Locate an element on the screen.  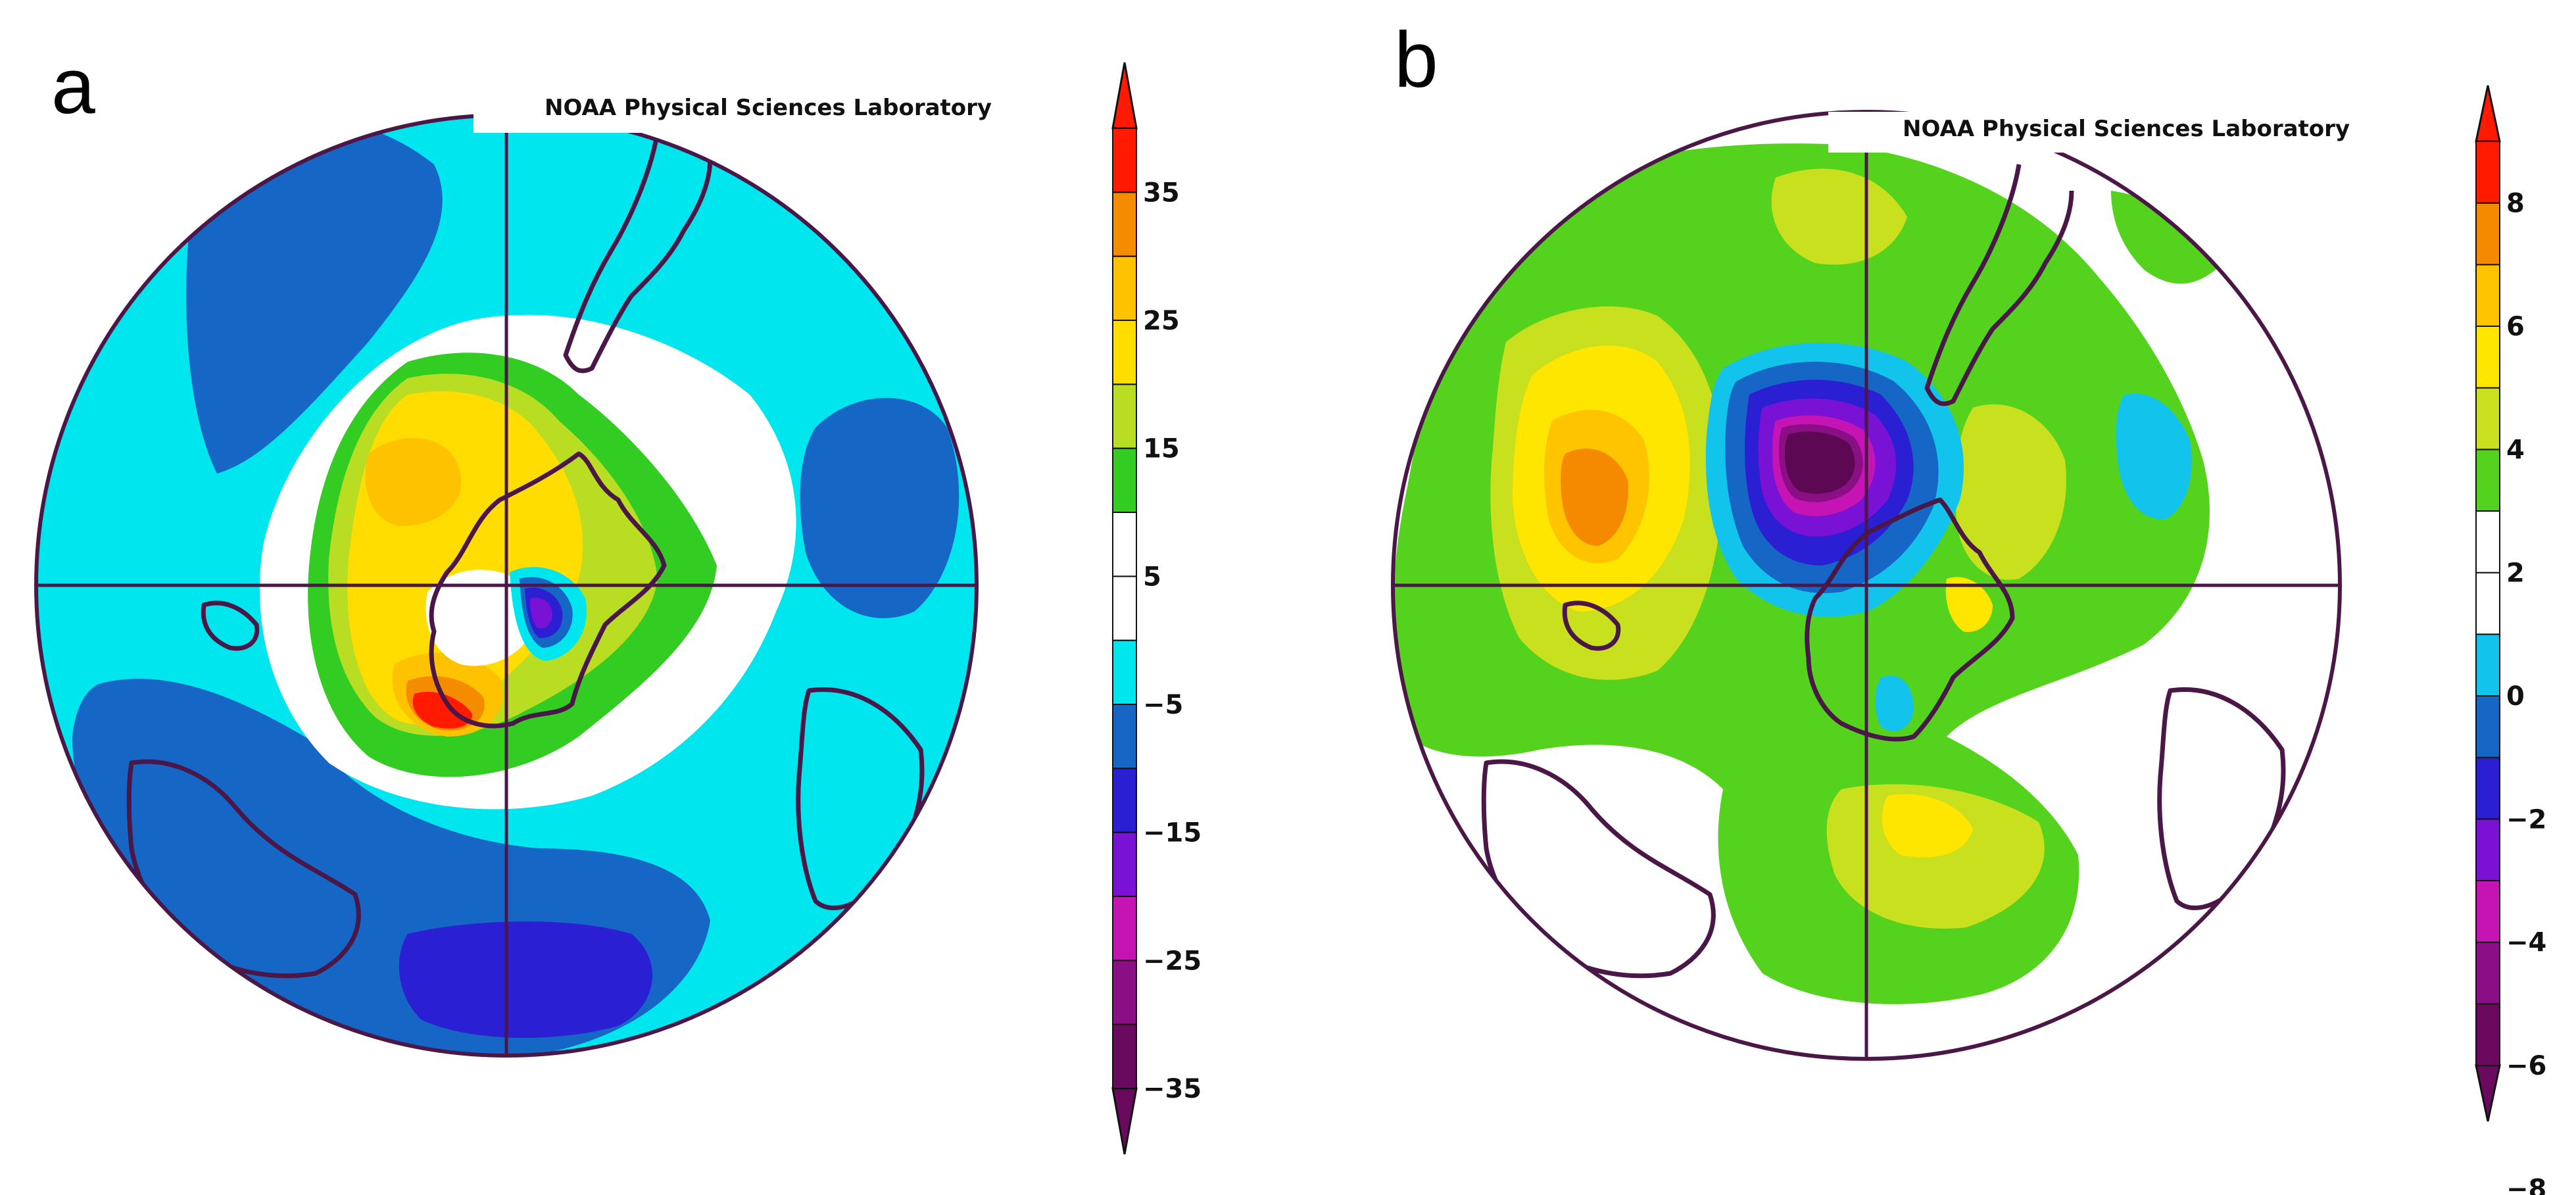
panel-label-b: b is located at coordinates (1416, 60).